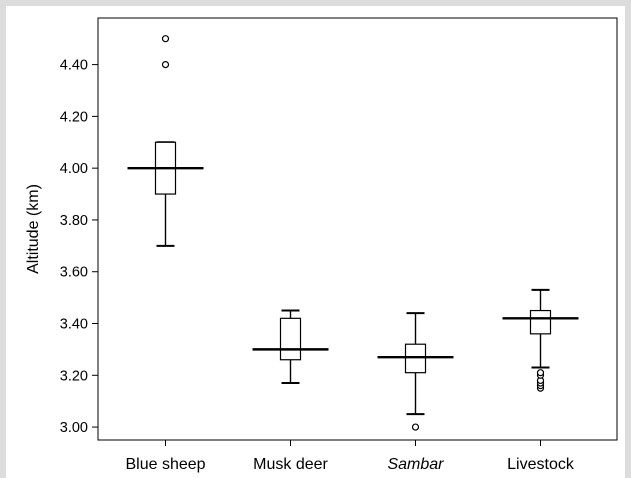 Image resolution: width=631 pixels, height=478 pixels. What do you see at coordinates (74, 324) in the screenshot?
I see `y-tick-label-2: 3.40` at bounding box center [74, 324].